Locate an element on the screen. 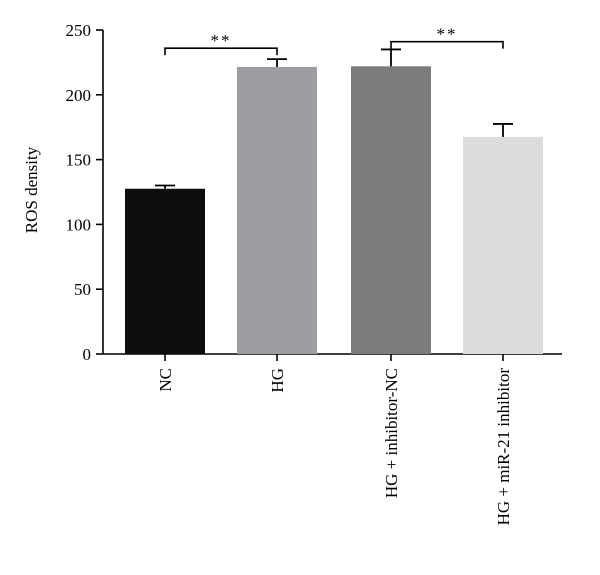 Image resolution: width=600 pixels, height=575 pixels. x-category-label: NC is located at coordinates (165, 380).